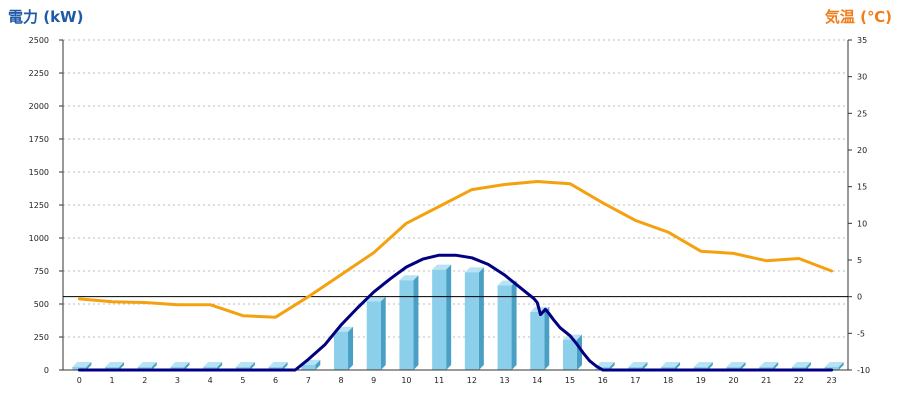 The height and width of the screenshot is (400, 900). What do you see at coordinates (210, 380) in the screenshot?
I see `x-tick-label: 4` at bounding box center [210, 380].